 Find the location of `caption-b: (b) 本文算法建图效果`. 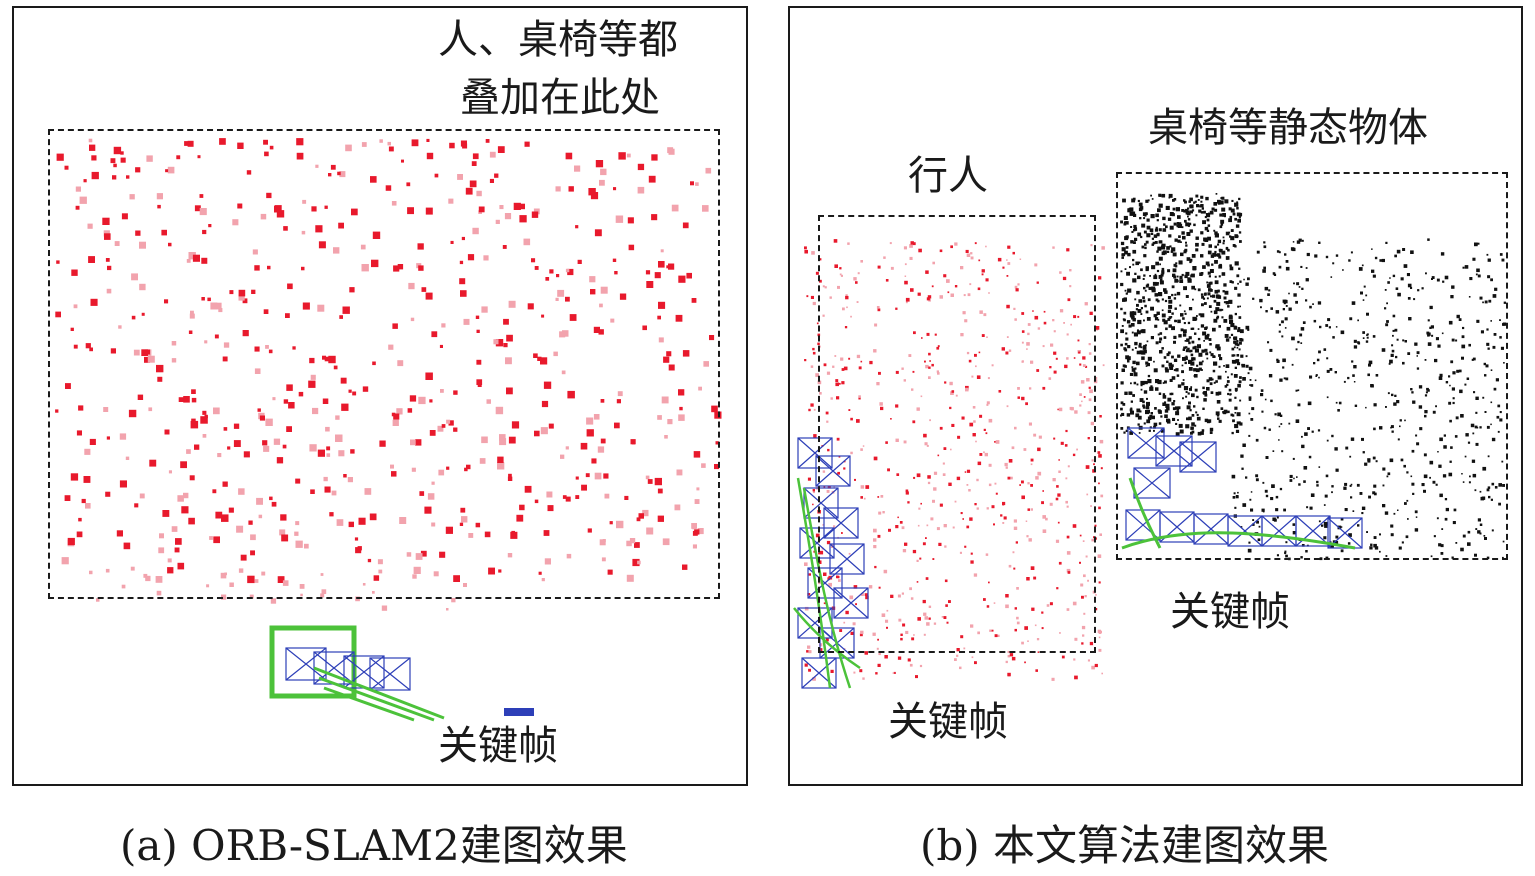

caption-b: (b) 本文算法建图效果 is located at coordinates (1125, 845).